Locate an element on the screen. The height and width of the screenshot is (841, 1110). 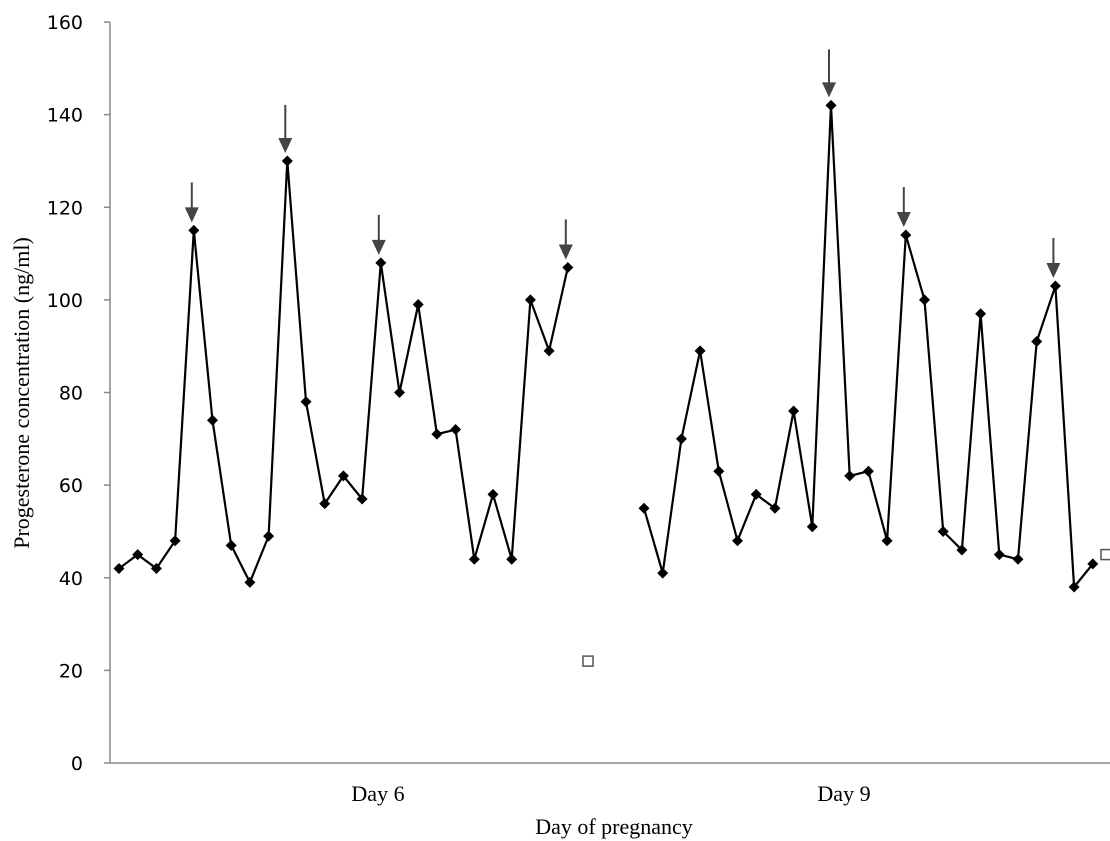
y-tick-label: 140 is located at coordinates (65, 116).